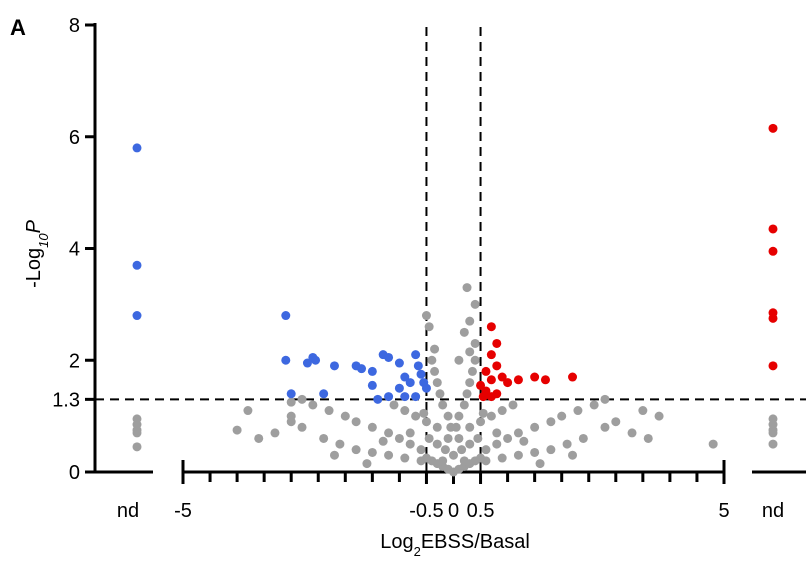 The image size is (806, 563). I want to click on y-tick-label: 0, so click(74, 473).